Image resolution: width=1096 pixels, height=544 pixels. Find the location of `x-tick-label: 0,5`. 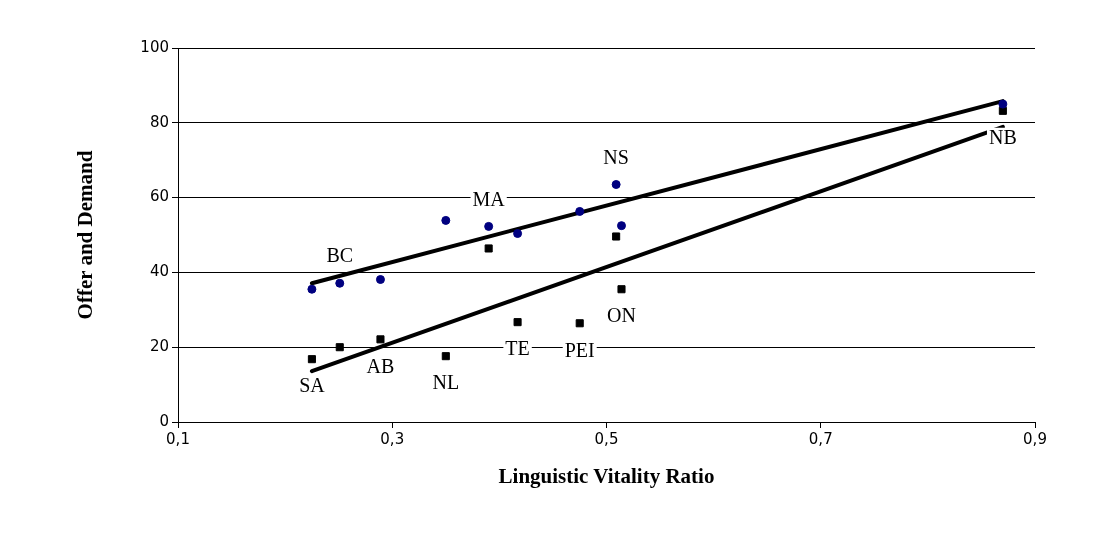

x-tick-label: 0,5 is located at coordinates (606, 438).